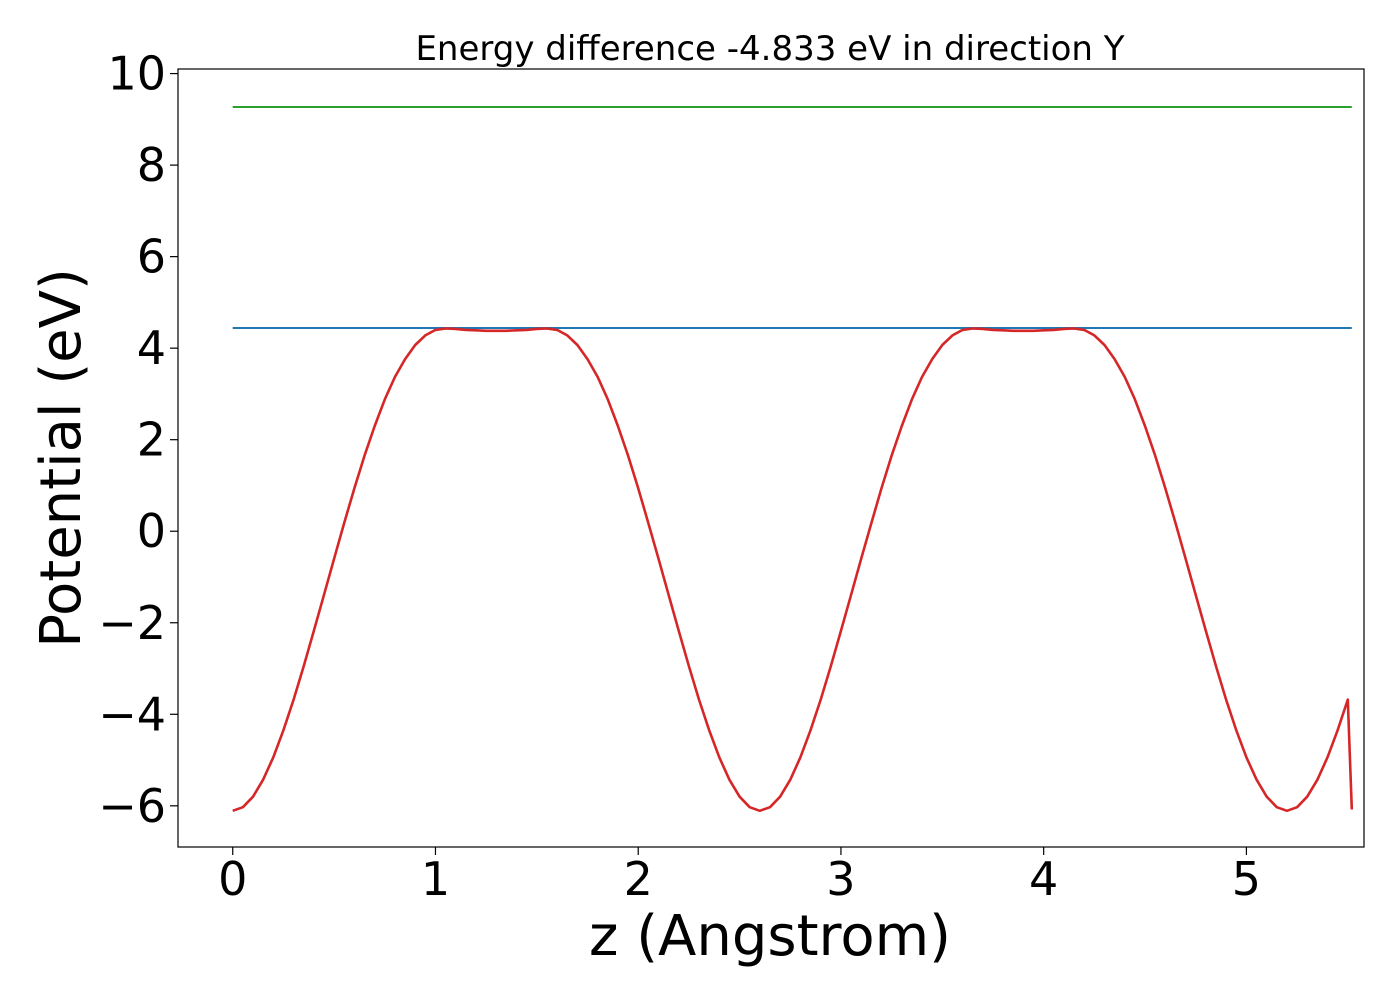 The width and height of the screenshot is (1400, 1000). I want to click on x-tick-label: 5, so click(1246, 879).